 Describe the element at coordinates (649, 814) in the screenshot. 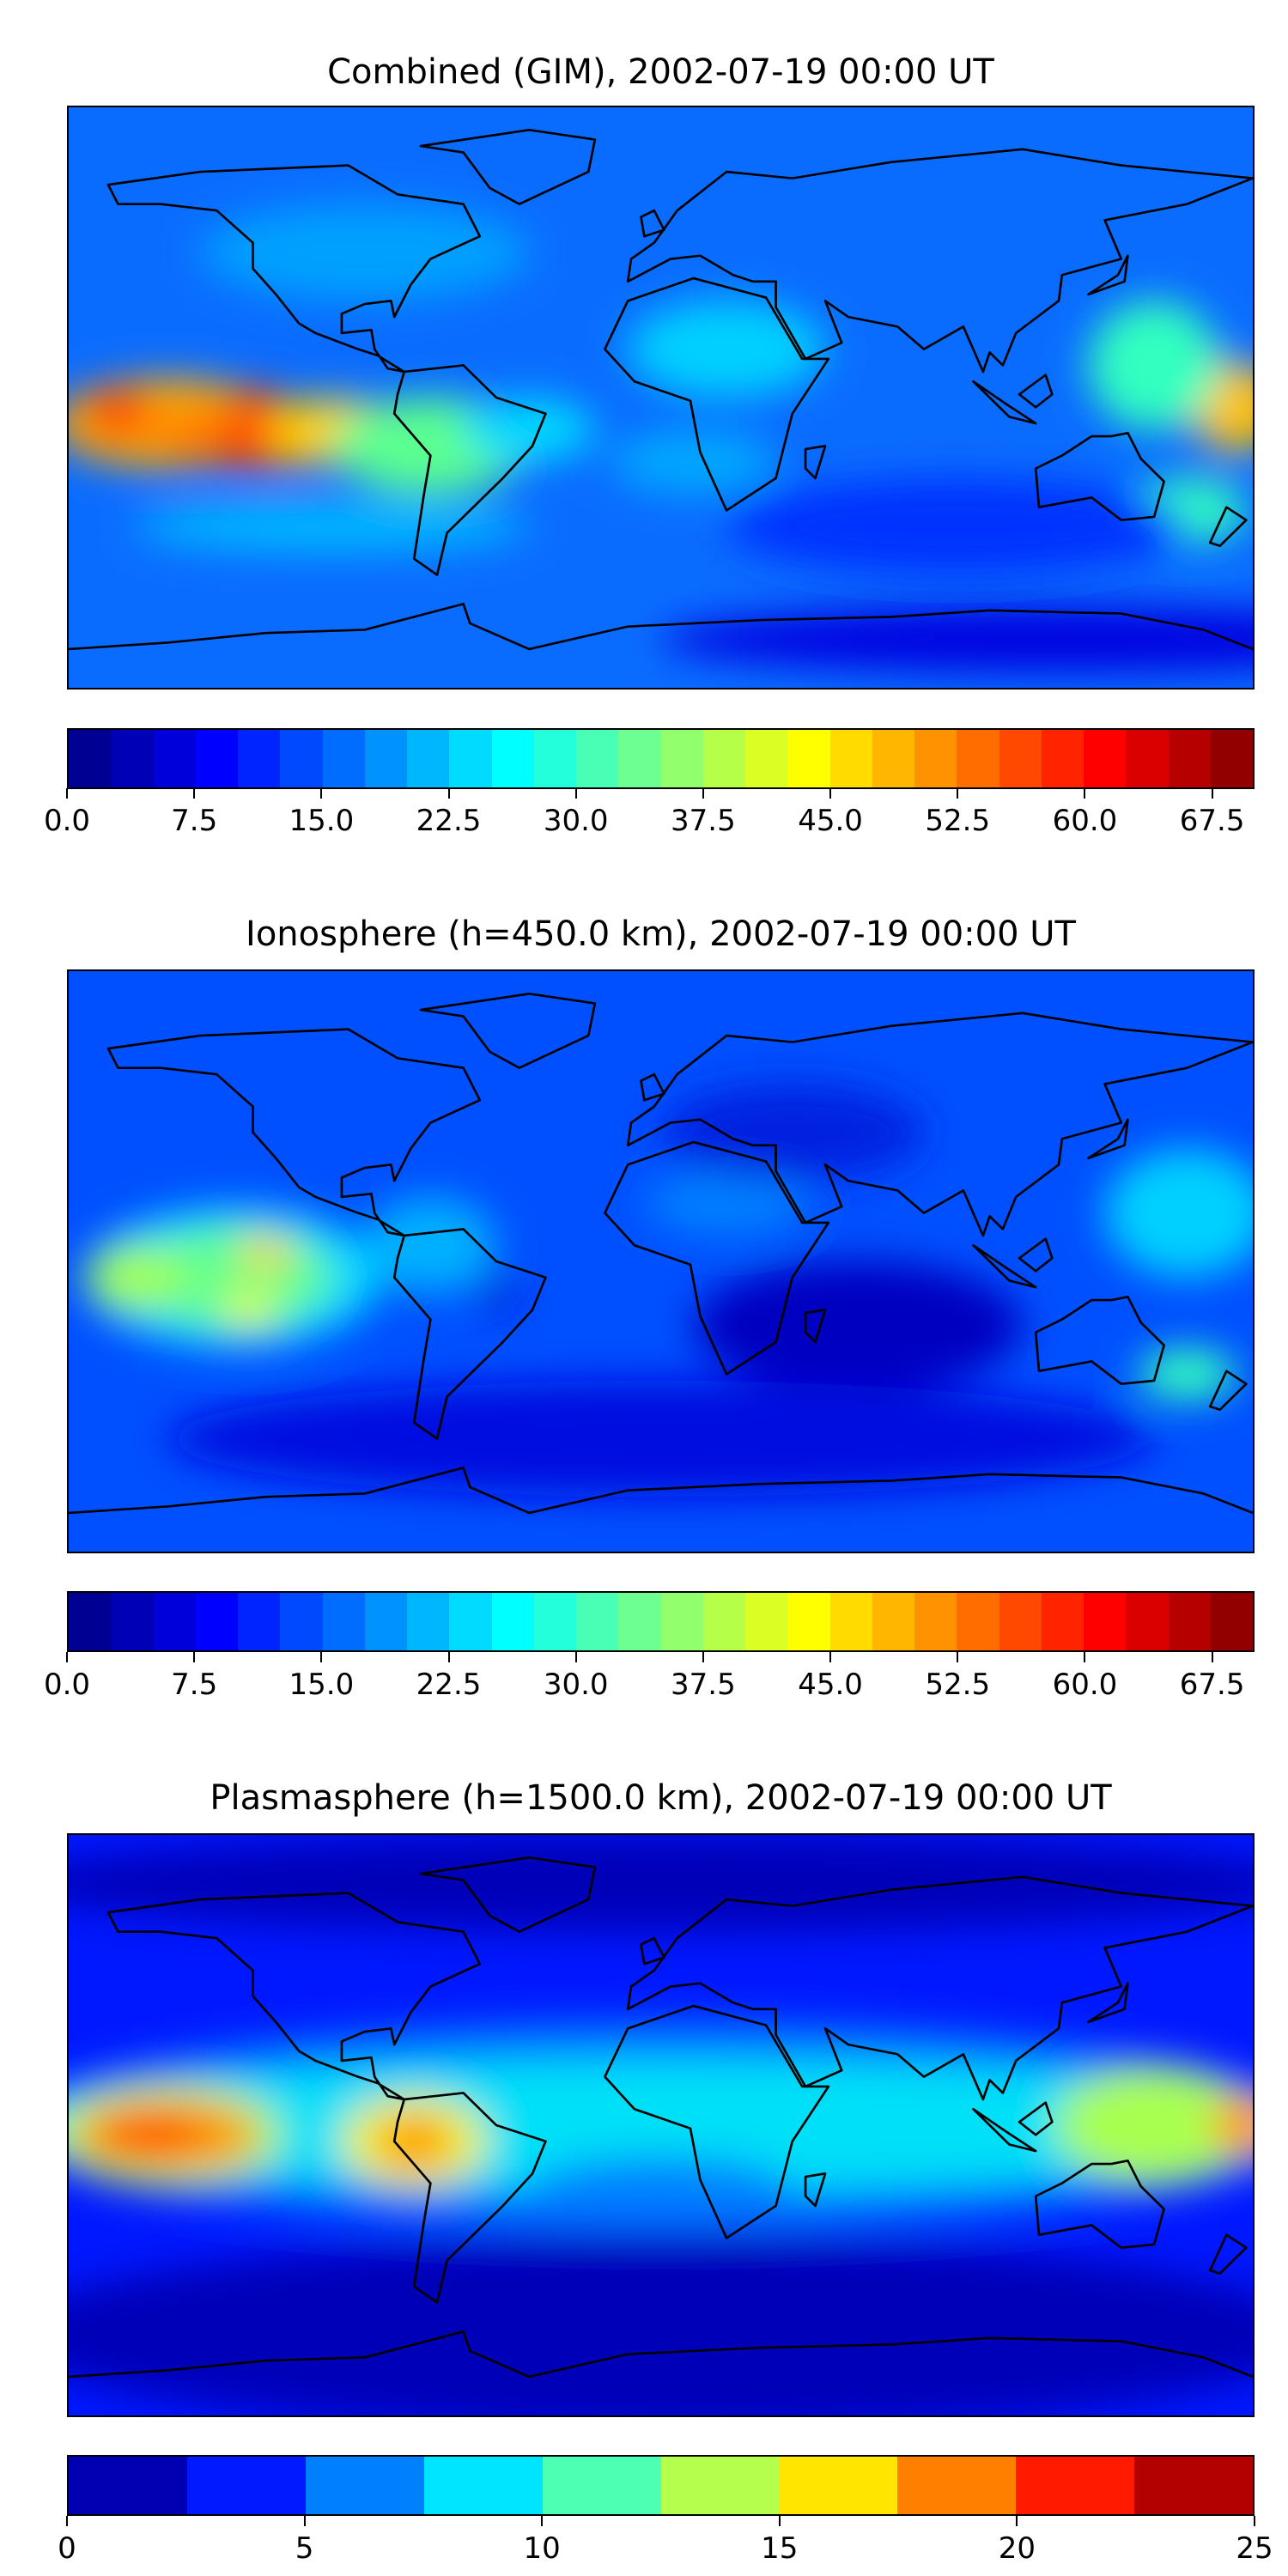

I see `colorbar-ticks-combined: 0.0 7.5 15.0 22.5 30.0 37.5 45.0 52.5 60.0 67.5` at that location.